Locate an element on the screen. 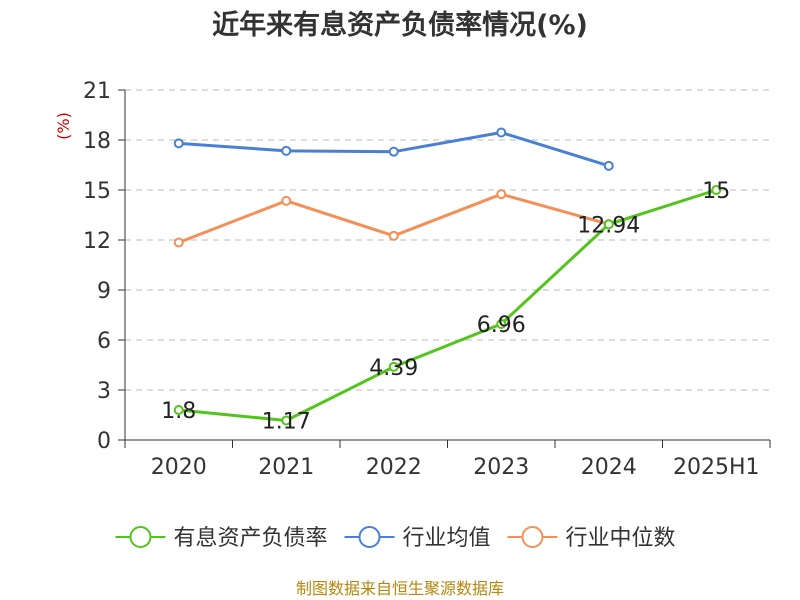 The image size is (800, 600). legend-label: 行业中位数 is located at coordinates (621, 538).